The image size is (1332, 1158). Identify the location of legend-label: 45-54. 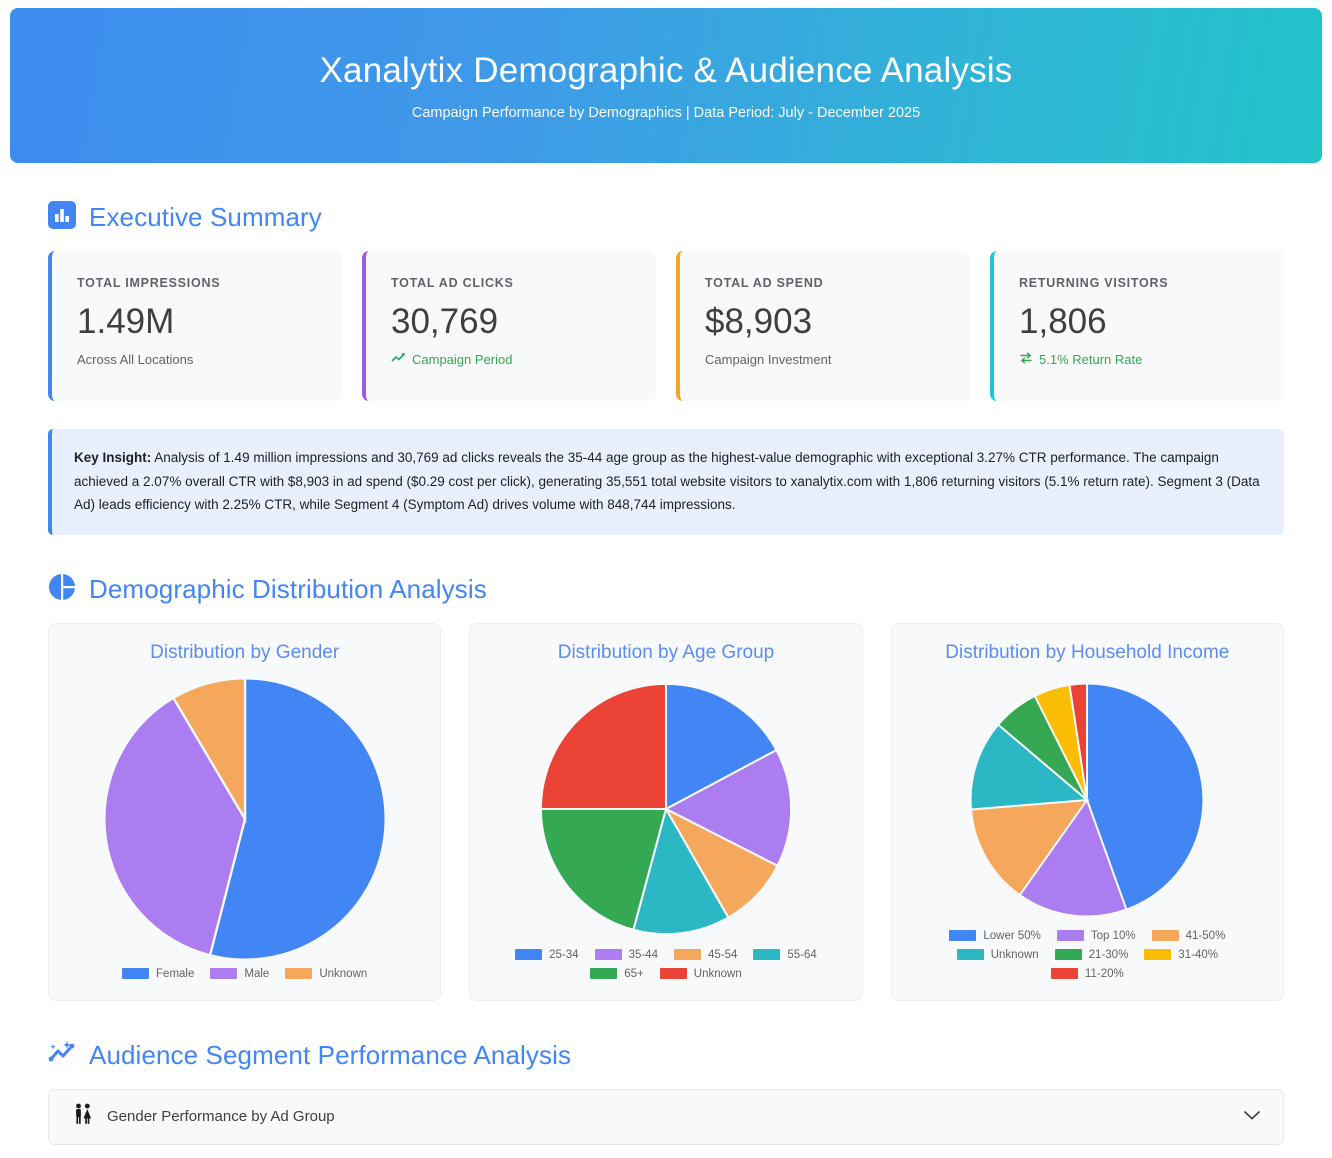
(722, 954).